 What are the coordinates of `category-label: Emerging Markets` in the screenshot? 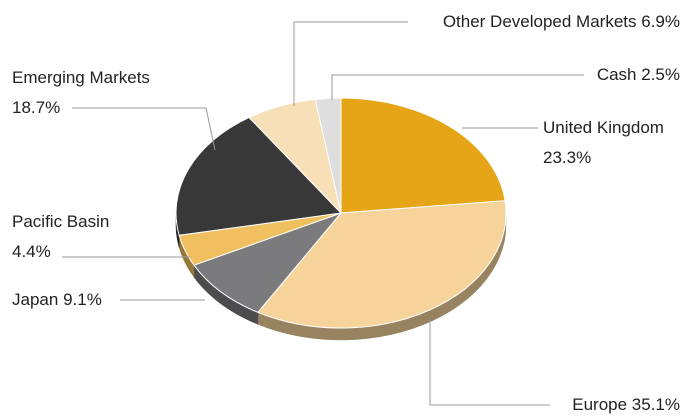 It's located at (81, 77).